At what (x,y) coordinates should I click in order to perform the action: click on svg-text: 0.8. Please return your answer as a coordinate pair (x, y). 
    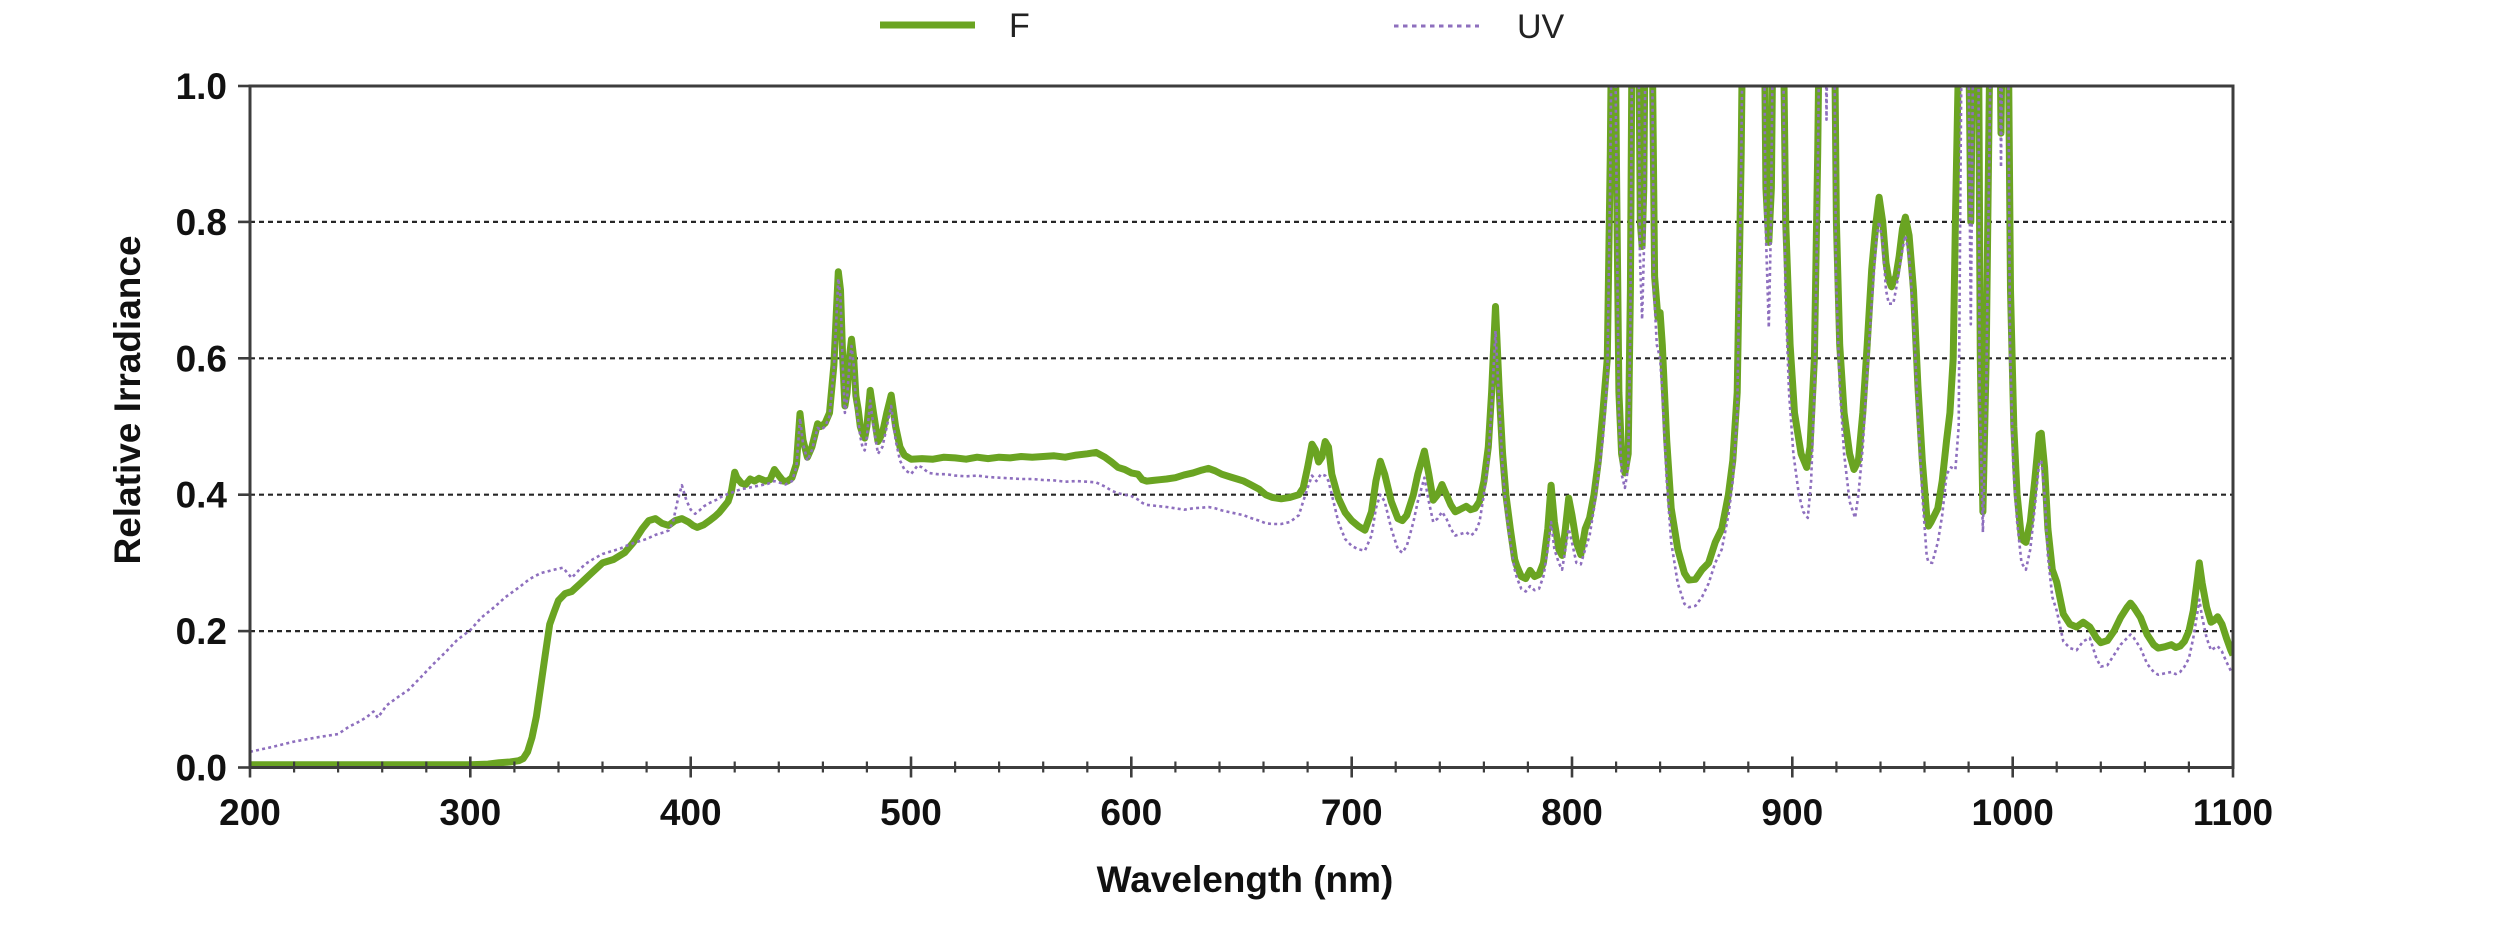
    Looking at the image, I should click on (201, 222).